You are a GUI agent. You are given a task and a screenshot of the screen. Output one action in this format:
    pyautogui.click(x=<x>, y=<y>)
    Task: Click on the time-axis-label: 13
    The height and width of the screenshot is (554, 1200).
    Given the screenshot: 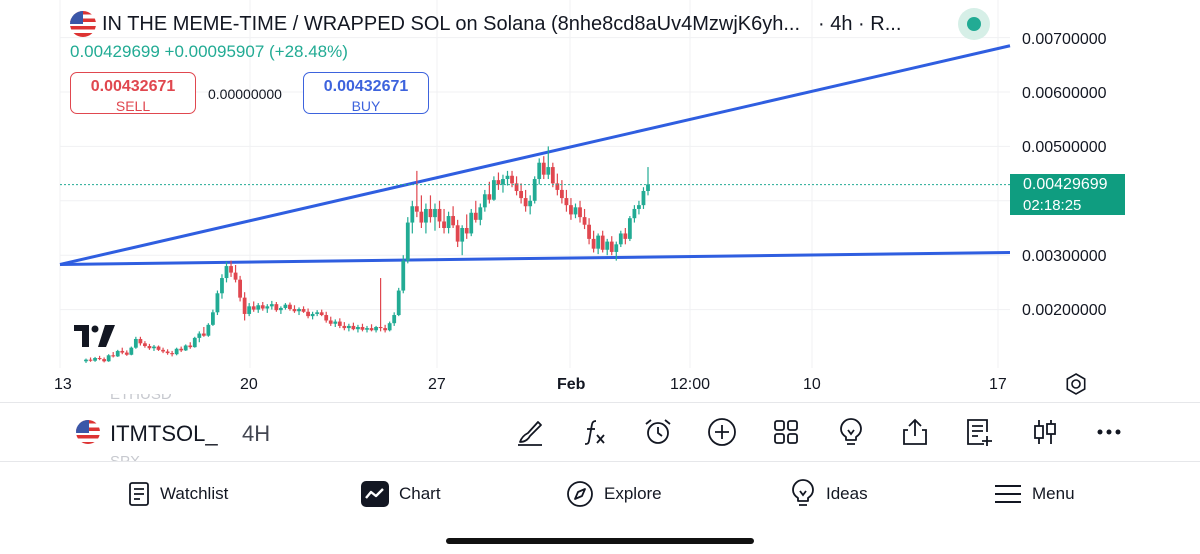 What is the action you would take?
    pyautogui.click(x=63, y=384)
    